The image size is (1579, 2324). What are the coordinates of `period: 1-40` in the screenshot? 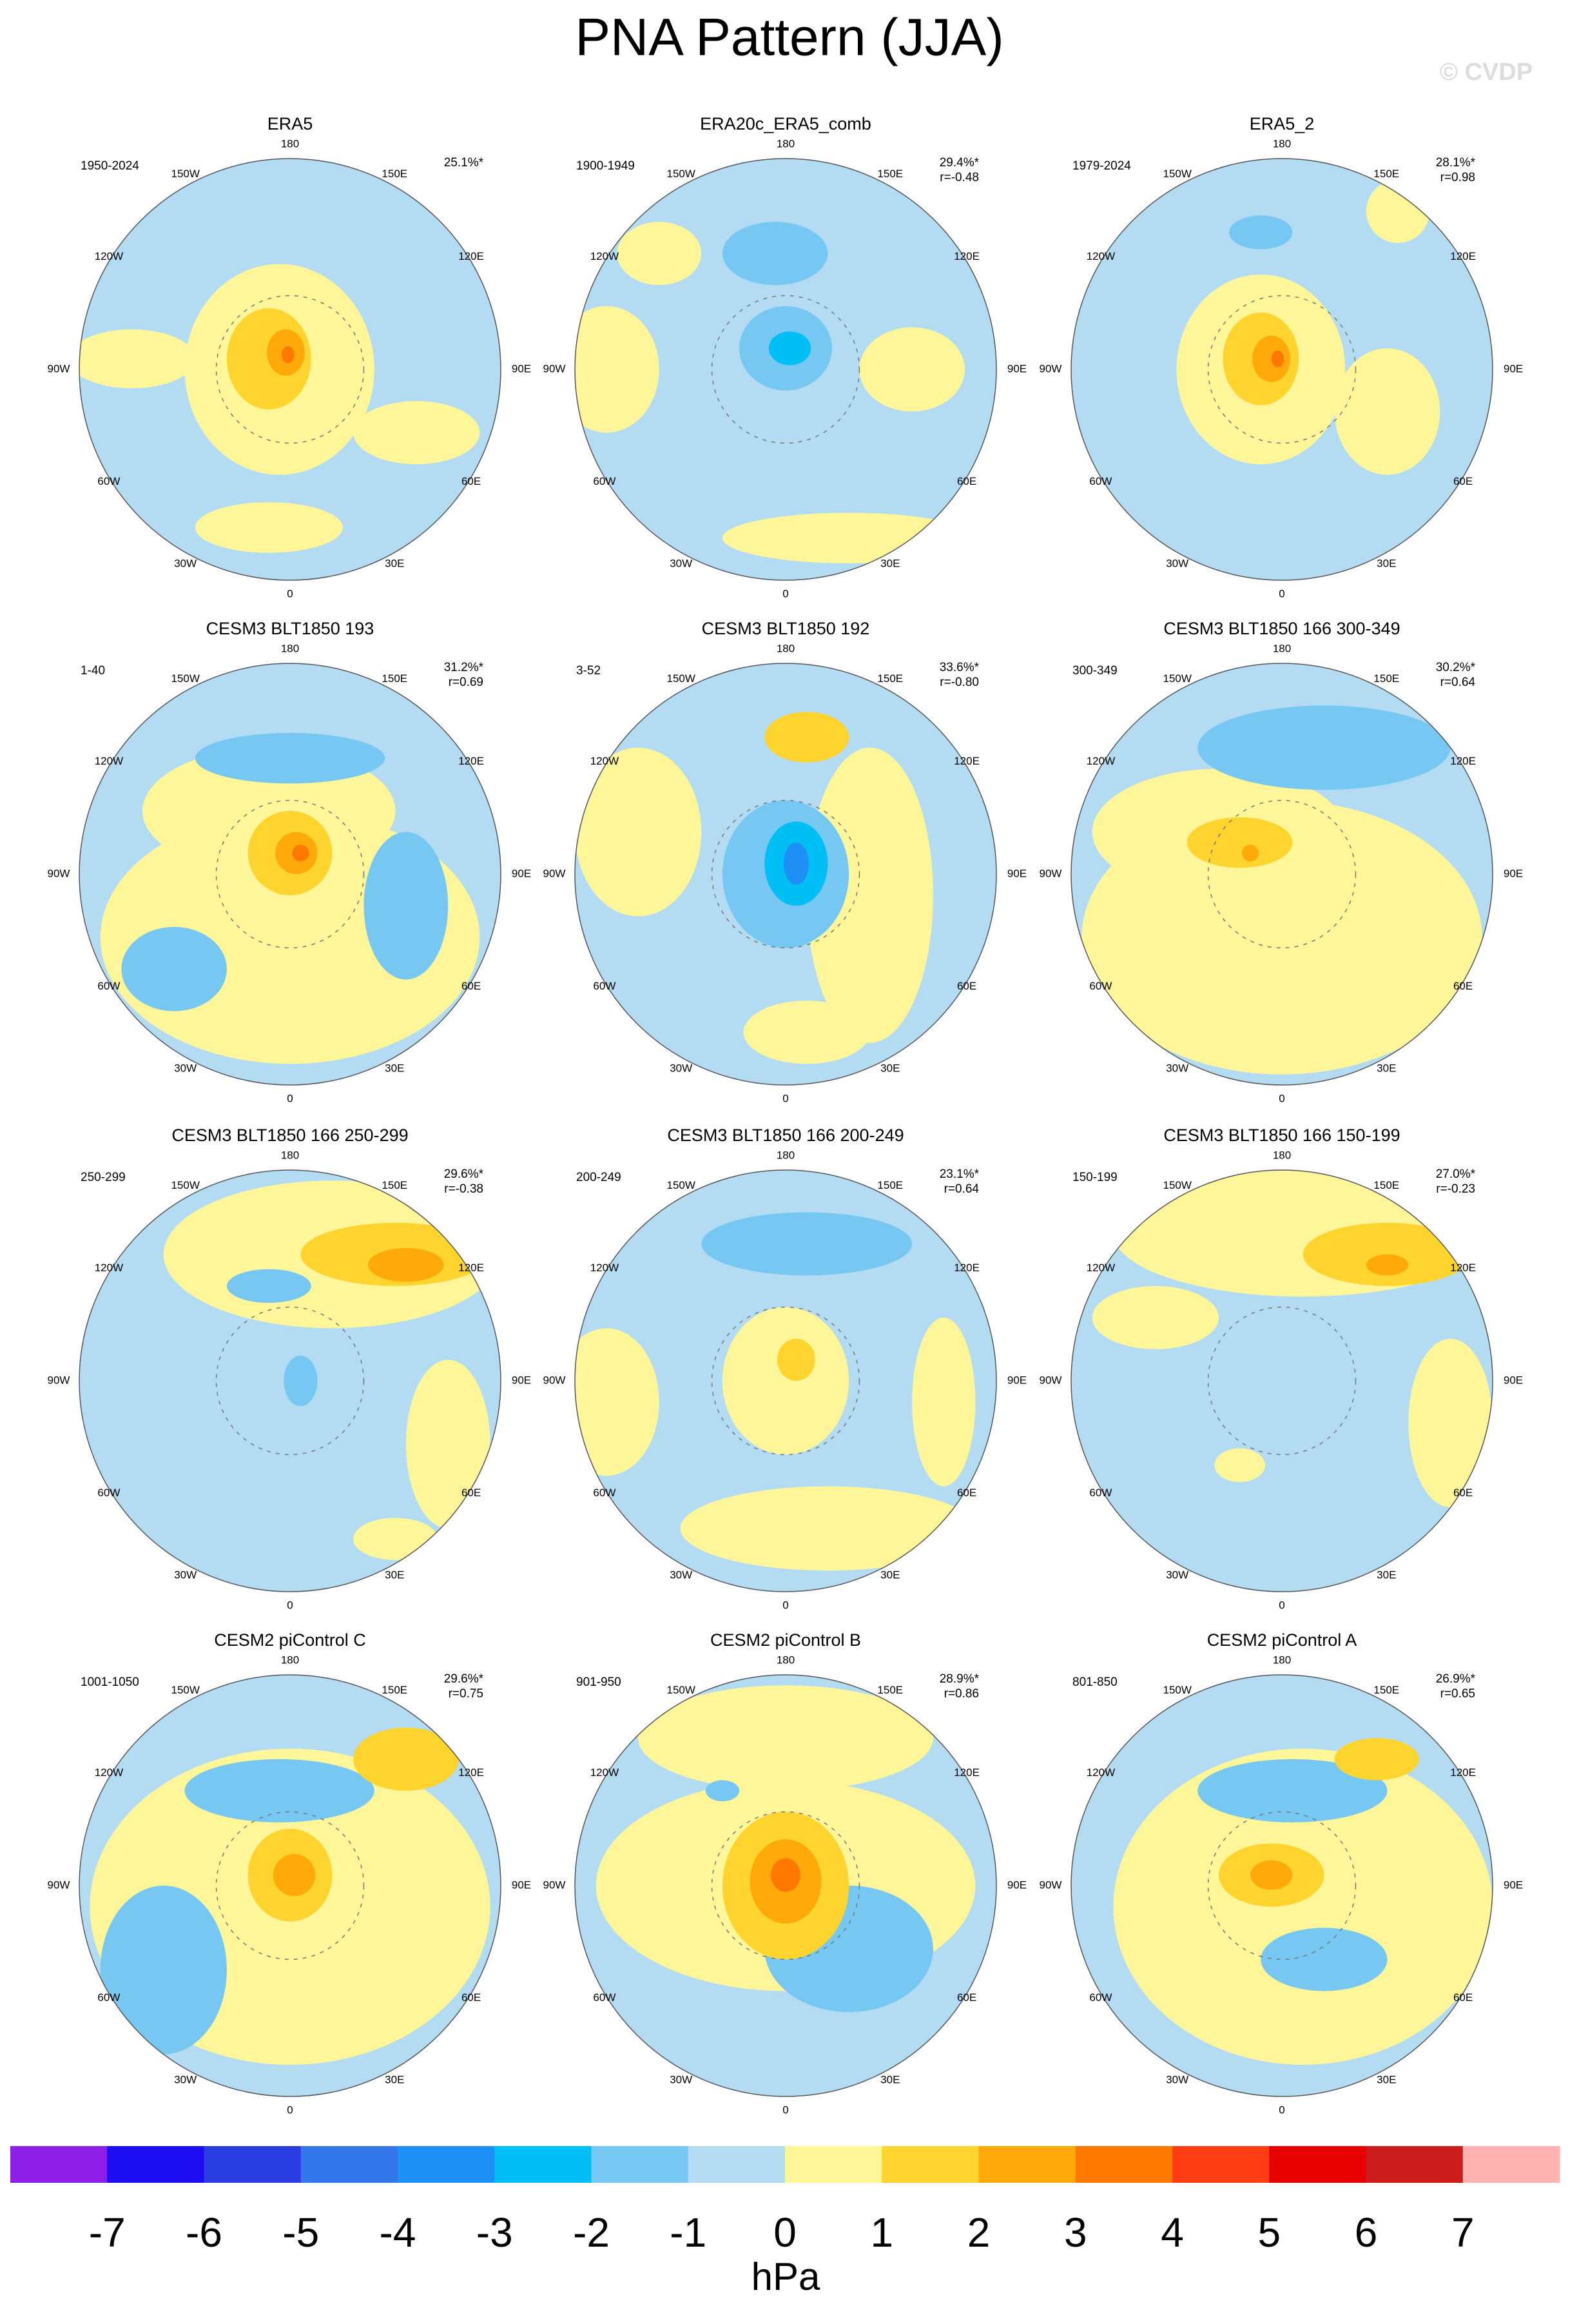 It's located at (93, 671).